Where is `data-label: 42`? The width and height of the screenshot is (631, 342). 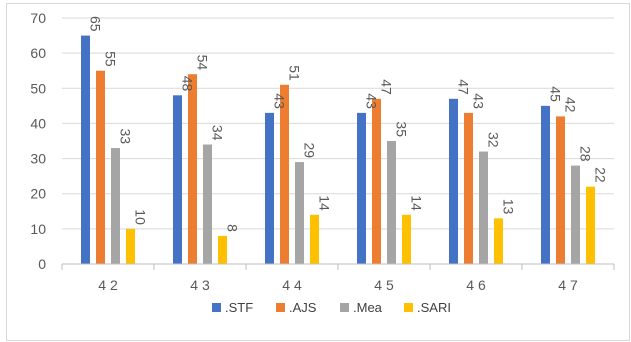 data-label: 42 is located at coordinates (571, 105).